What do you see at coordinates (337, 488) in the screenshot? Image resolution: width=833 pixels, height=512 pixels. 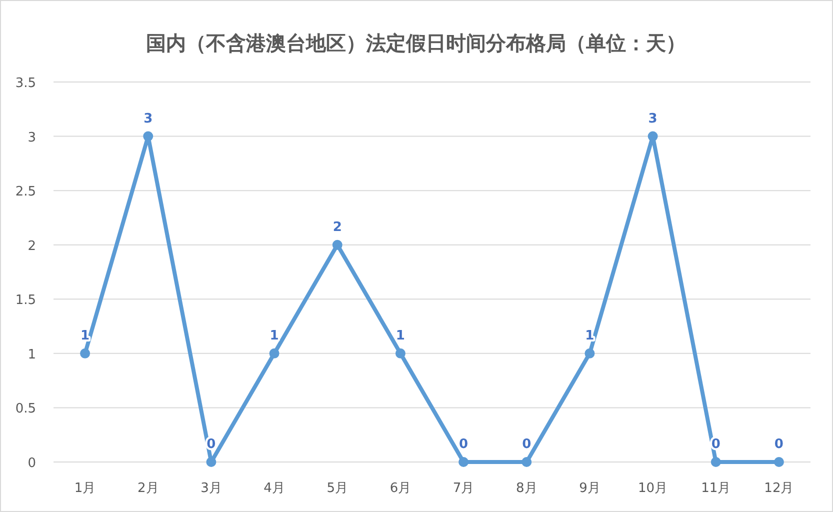 I see `x-tick-label: 5月` at bounding box center [337, 488].